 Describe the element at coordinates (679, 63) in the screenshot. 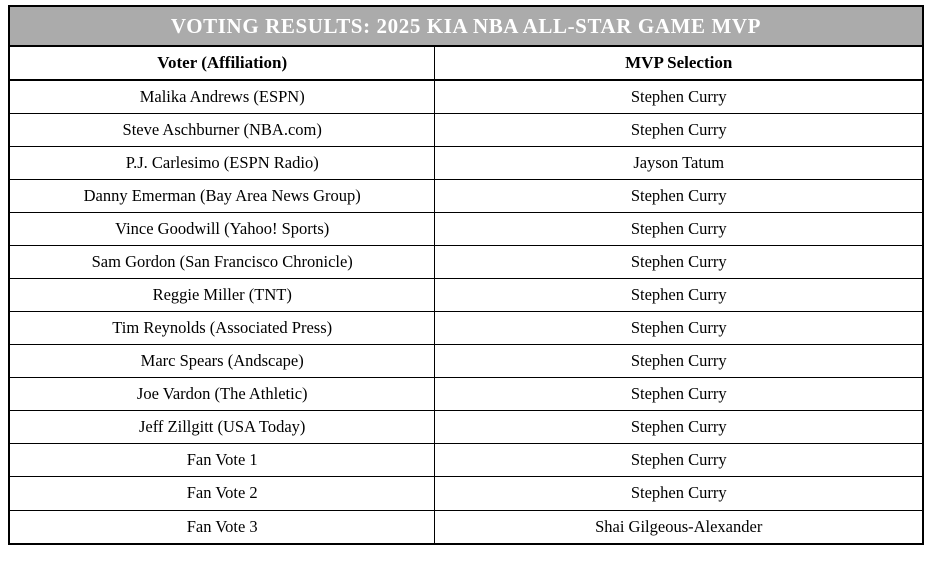

I see `column-header-mvp-selection: MVP Selection` at that location.